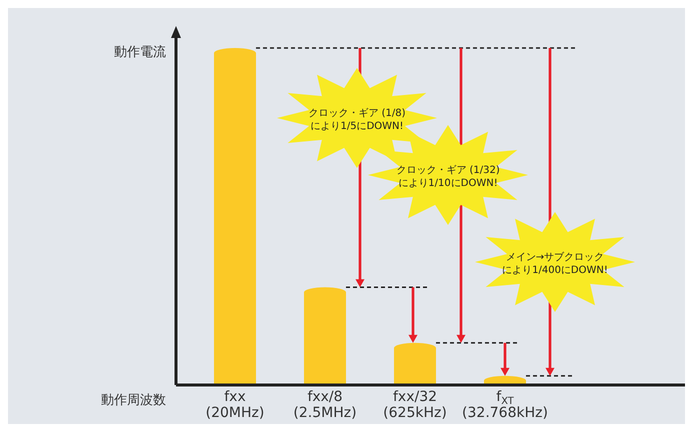 Image resolution: width=693 pixels, height=432 pixels. What do you see at coordinates (415, 405) in the screenshot?
I see `x-tick-label: fxx/32 (625kHz)` at bounding box center [415, 405].